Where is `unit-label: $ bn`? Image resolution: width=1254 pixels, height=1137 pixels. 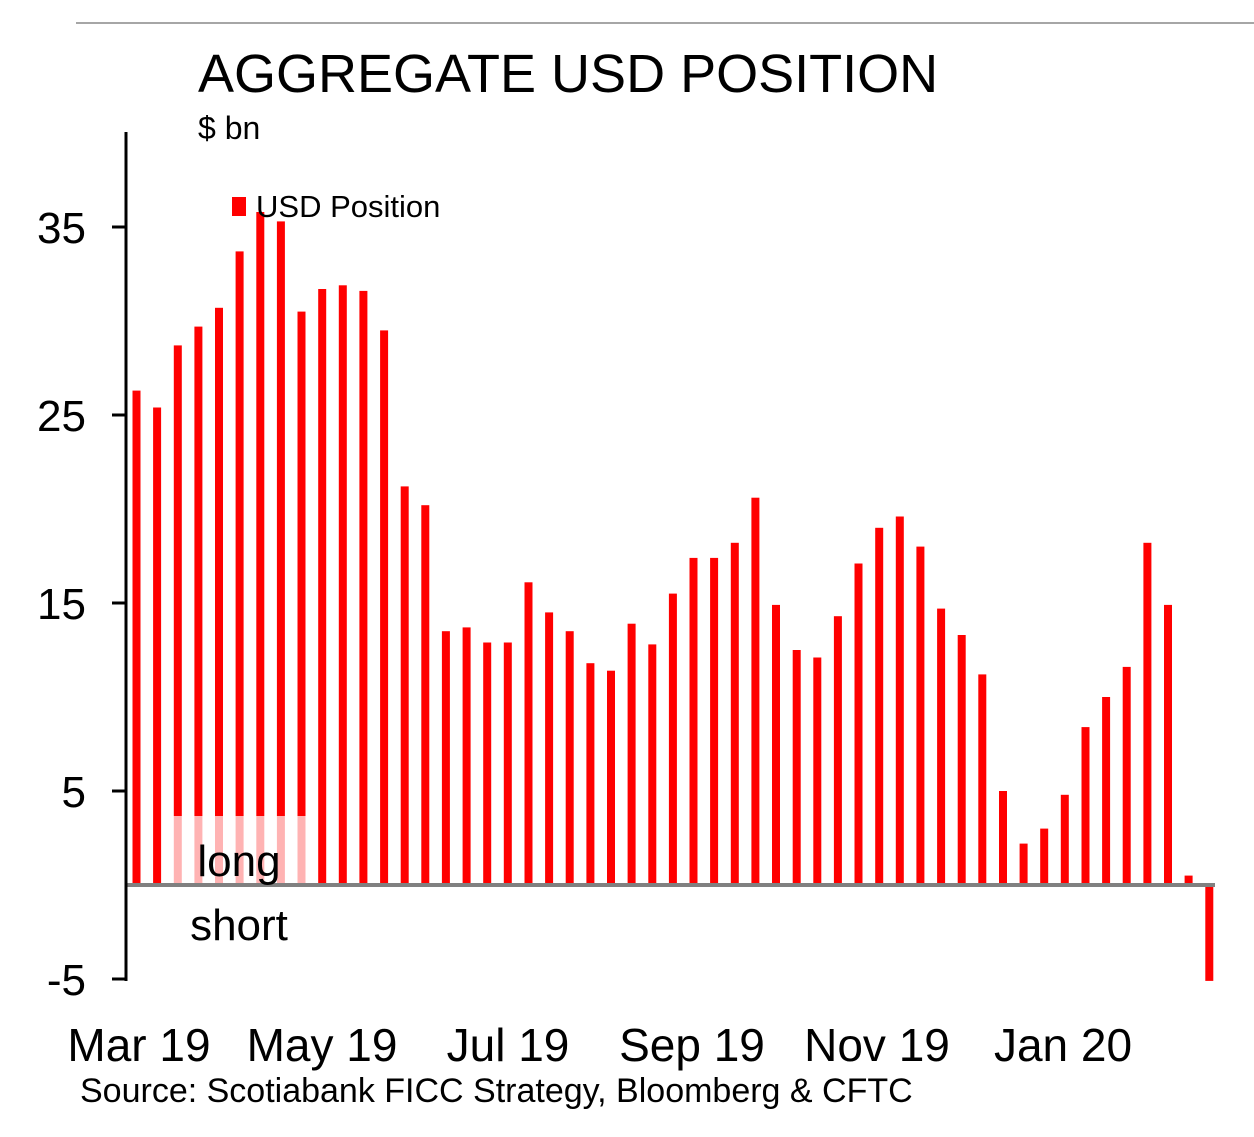 unit-label: $ bn is located at coordinates (229, 128).